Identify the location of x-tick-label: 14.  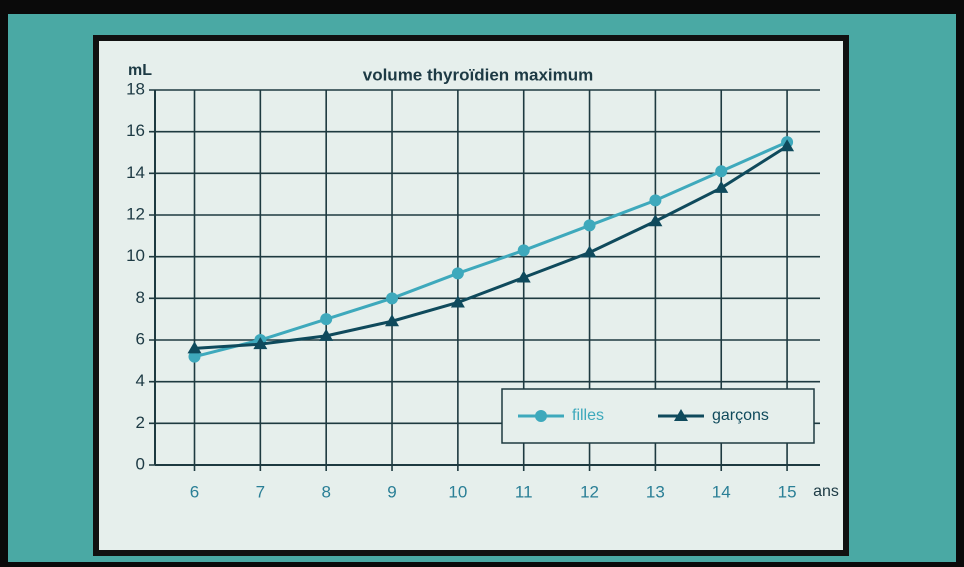
(721, 491).